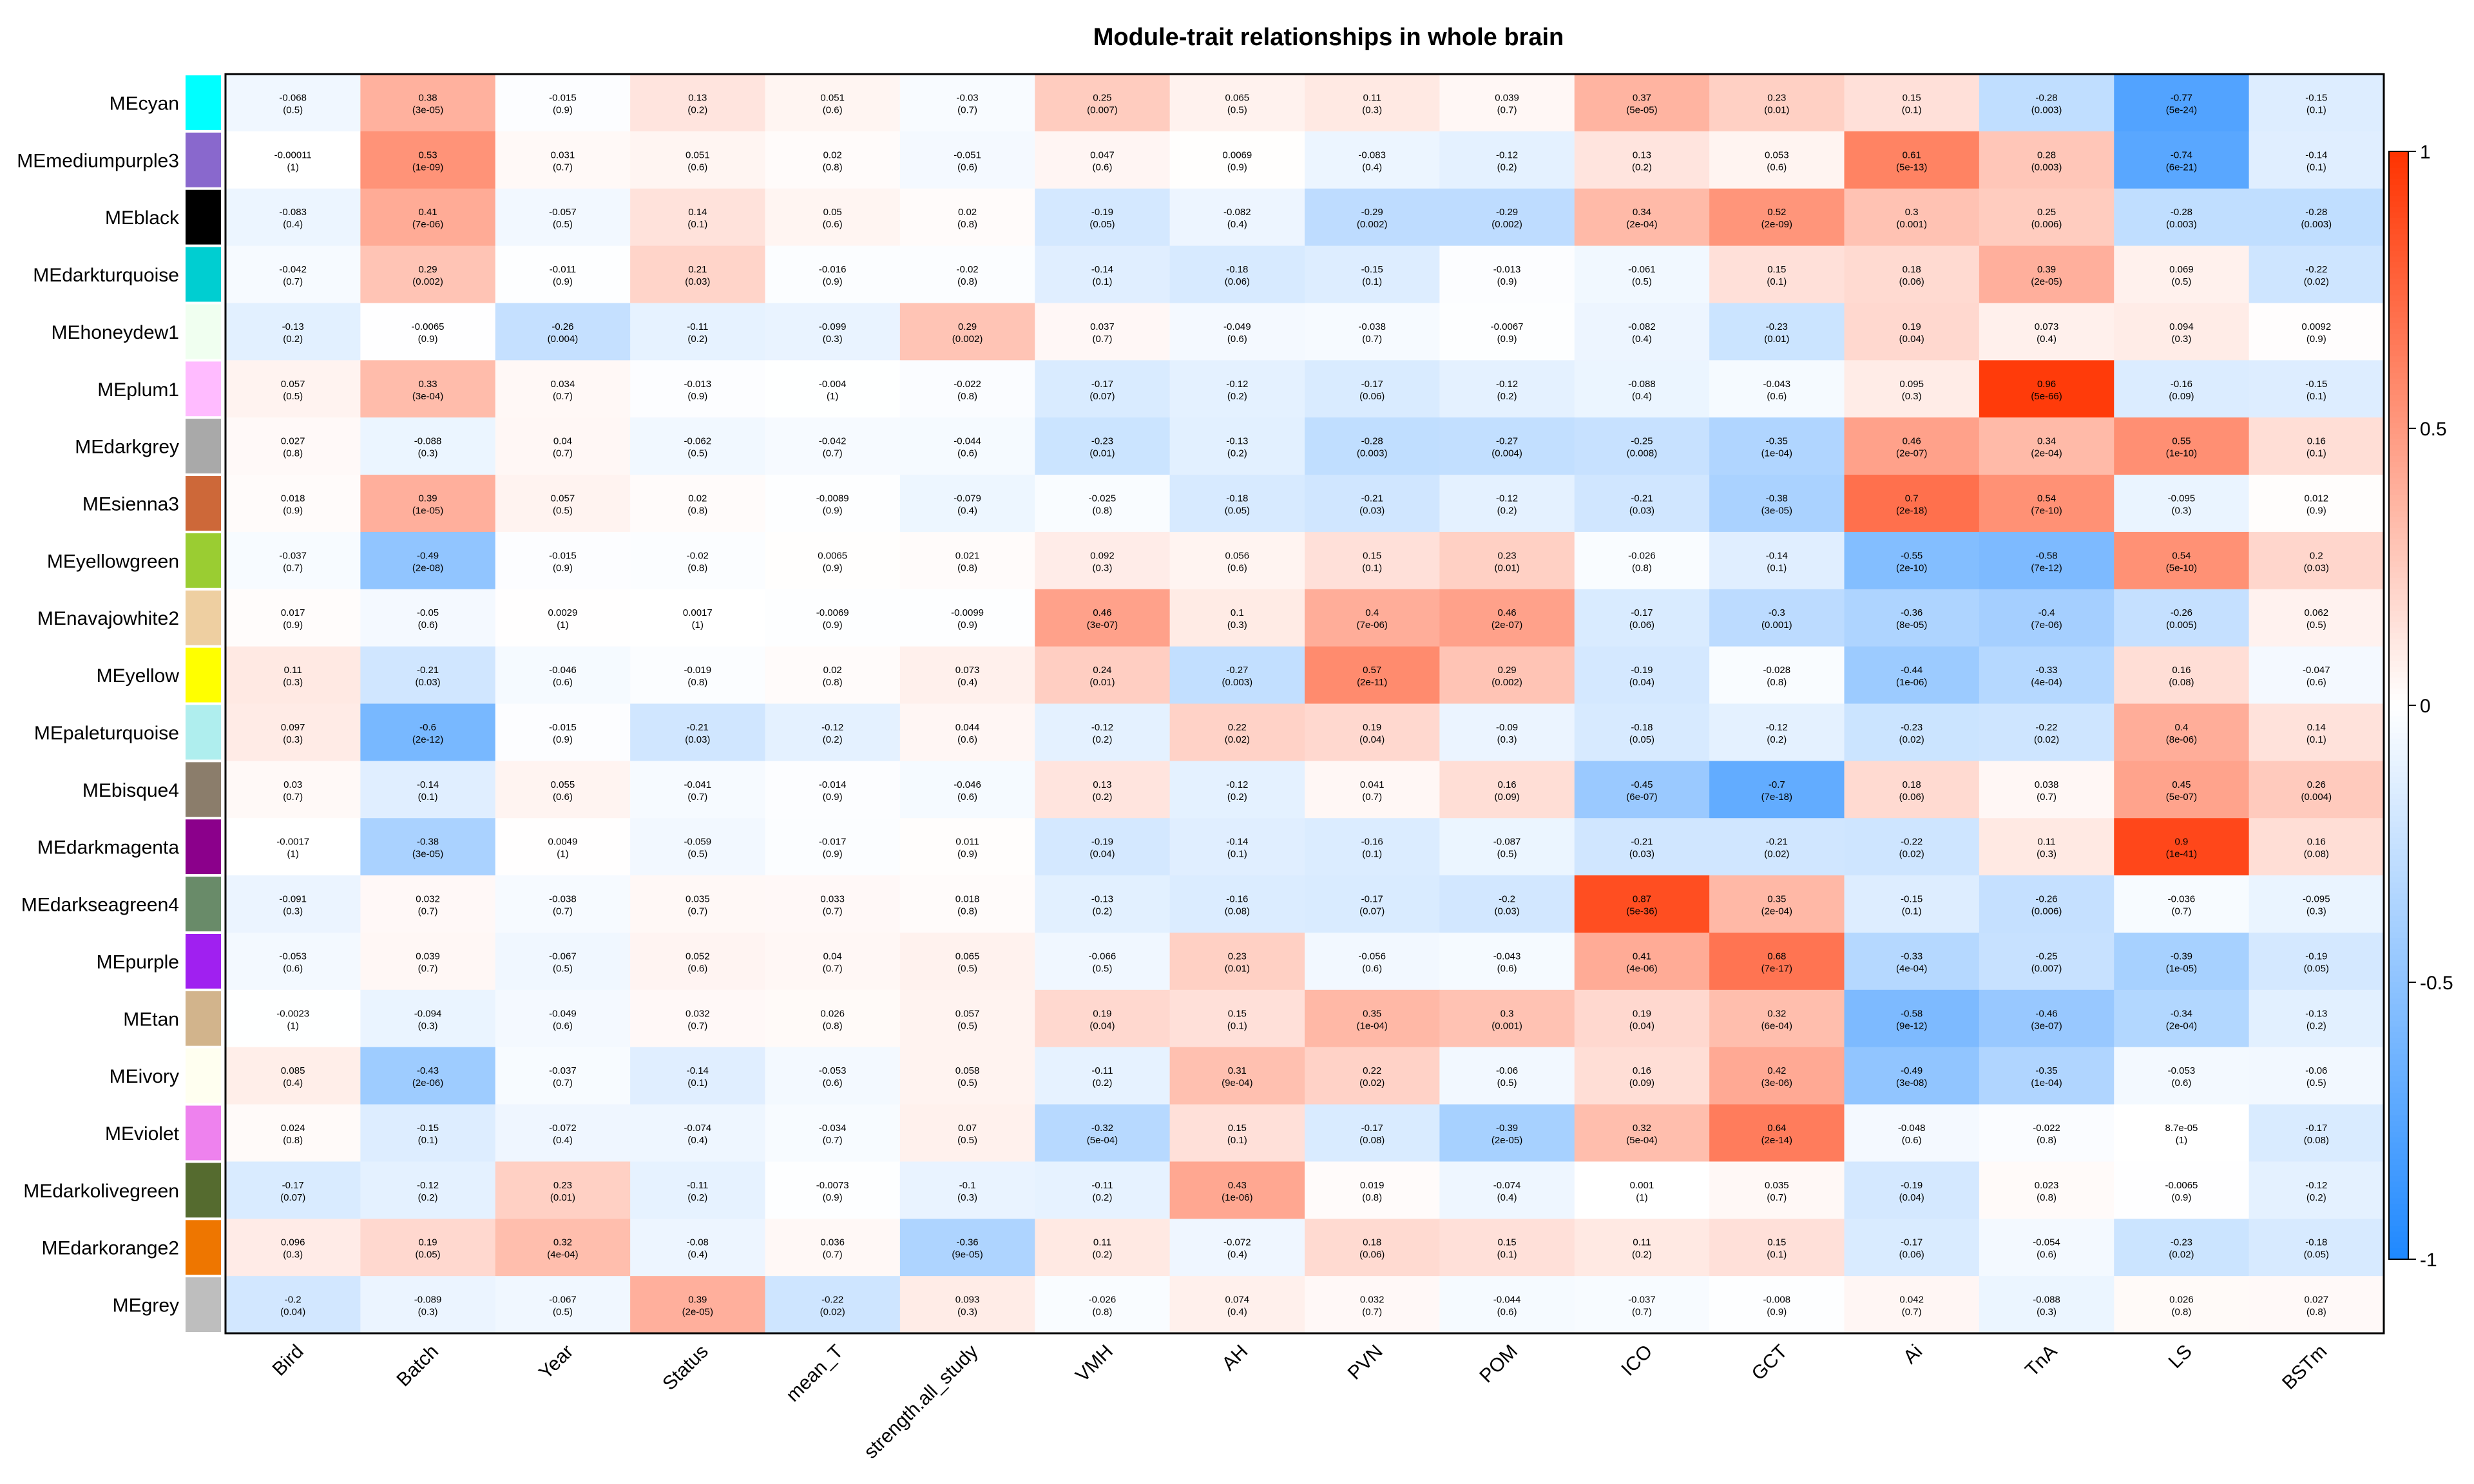  Describe the element at coordinates (1237, 682) in the screenshot. I see `cell-pvalue: (0.003)` at that location.